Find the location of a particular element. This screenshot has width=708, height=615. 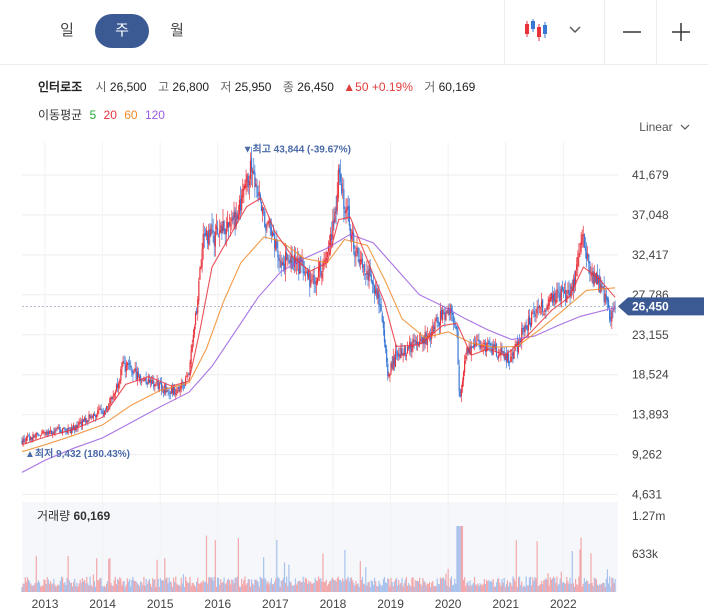

ma-20: 20 is located at coordinates (110, 115).